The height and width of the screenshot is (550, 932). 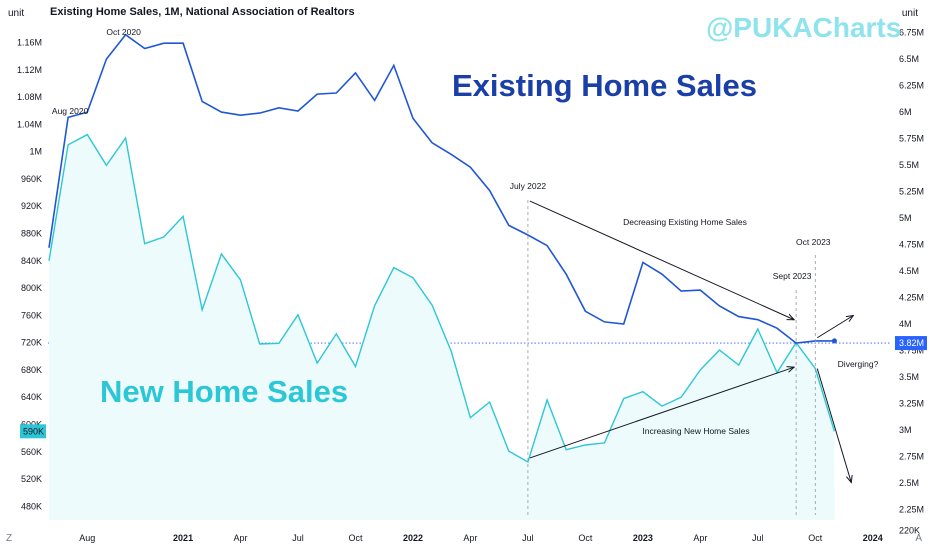 I want to click on annotation-label: Diverging?, so click(x=858, y=364).